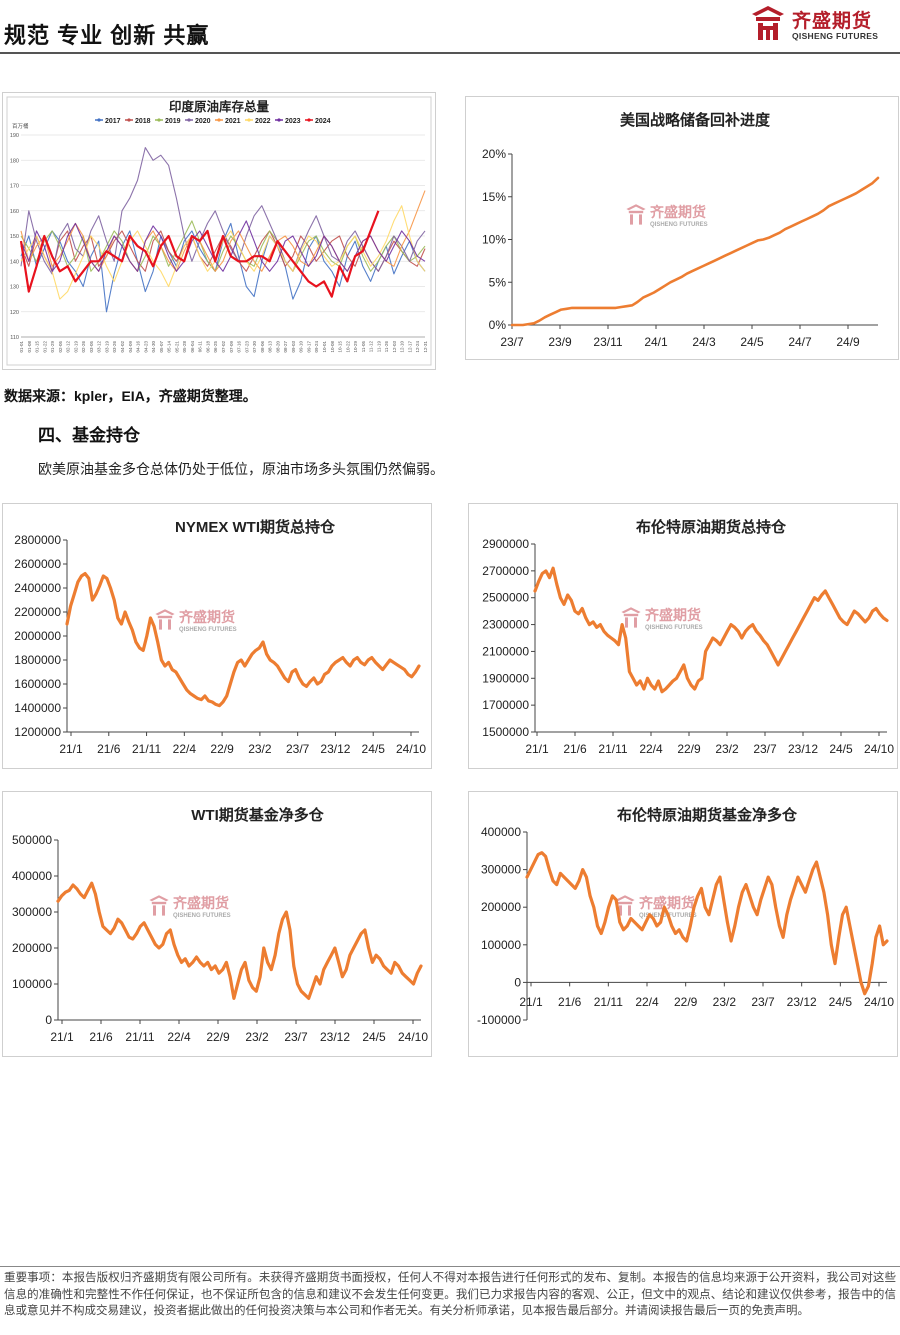  I want to click on y-tick-label: 10%, so click(494, 240).